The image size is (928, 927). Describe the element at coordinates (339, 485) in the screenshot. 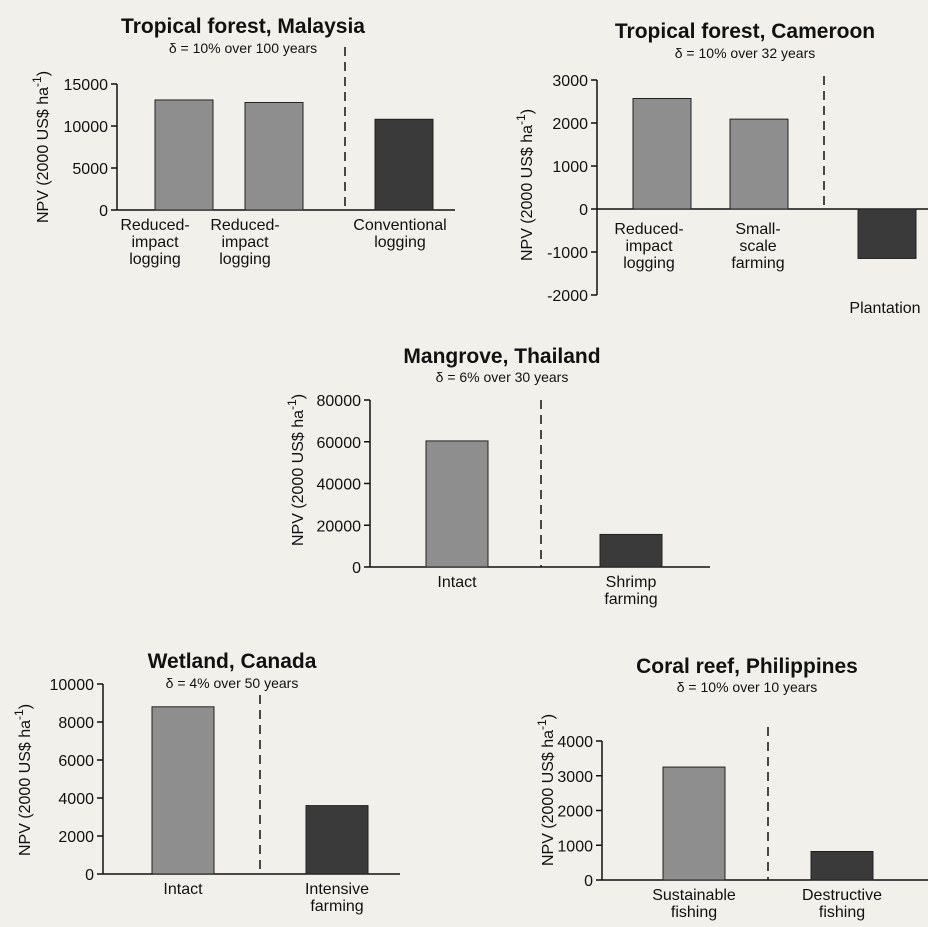

I see `y-tick-label: 40000` at that location.